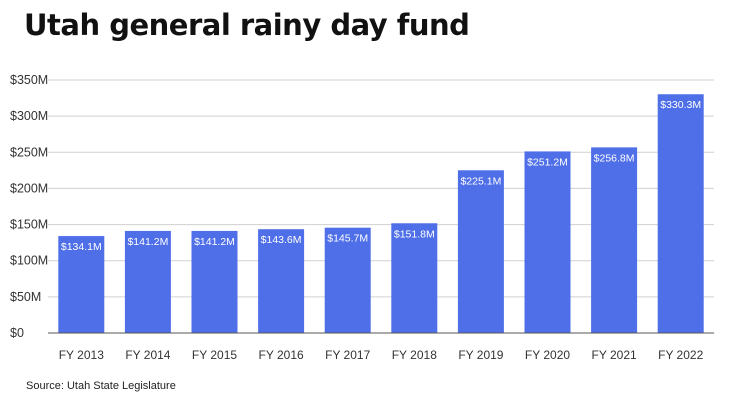 The height and width of the screenshot is (416, 740). Describe the element at coordinates (147, 355) in the screenshot. I see `x-tick-label: FY 2014` at that location.